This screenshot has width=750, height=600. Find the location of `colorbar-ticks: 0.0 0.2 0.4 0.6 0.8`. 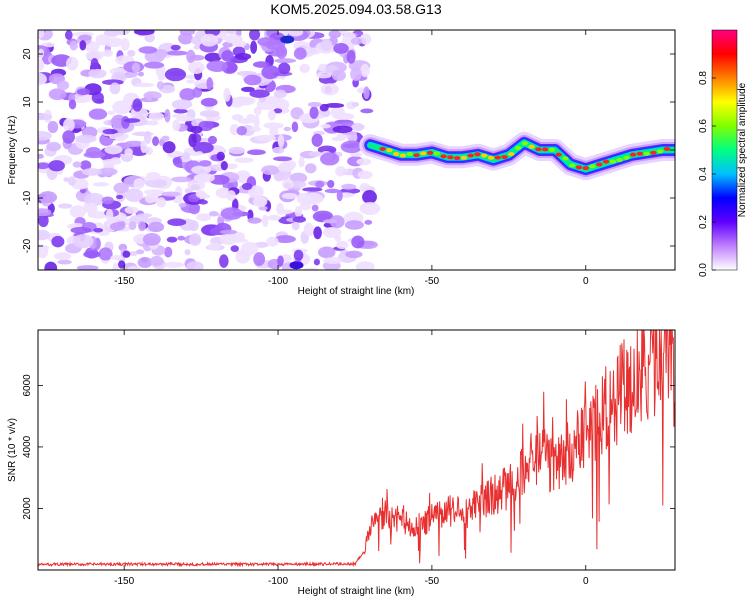

colorbar-ticks: 0.0 0.2 0.4 0.6 0.8 is located at coordinates (707, 174).